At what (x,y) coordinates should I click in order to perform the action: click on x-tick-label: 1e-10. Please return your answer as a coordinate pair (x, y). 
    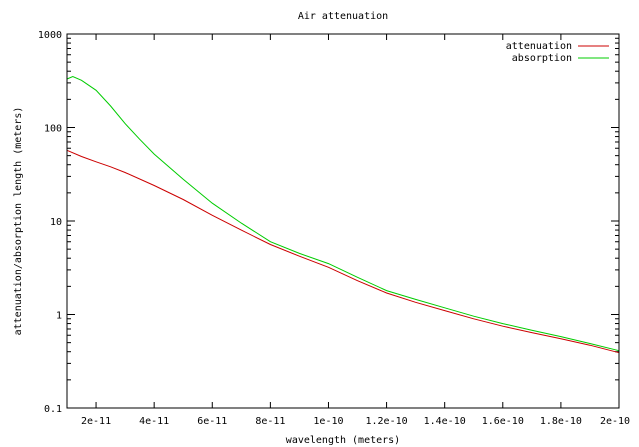
    Looking at the image, I should click on (328, 421).